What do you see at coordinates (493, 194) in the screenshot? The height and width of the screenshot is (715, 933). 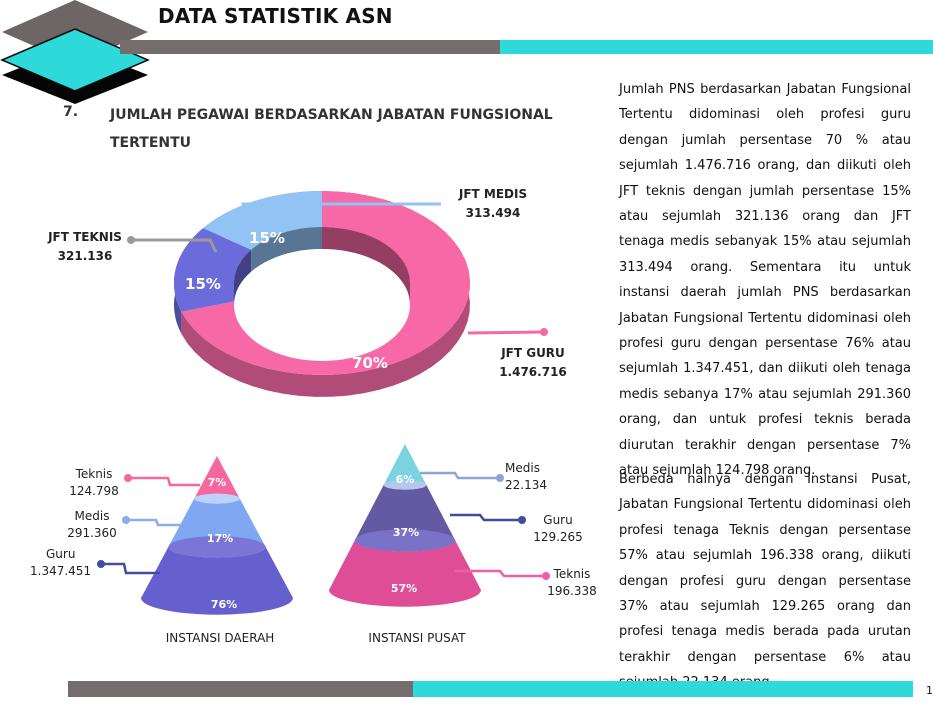 I see `donut-label-medis-name: JFT MEDIS` at bounding box center [493, 194].